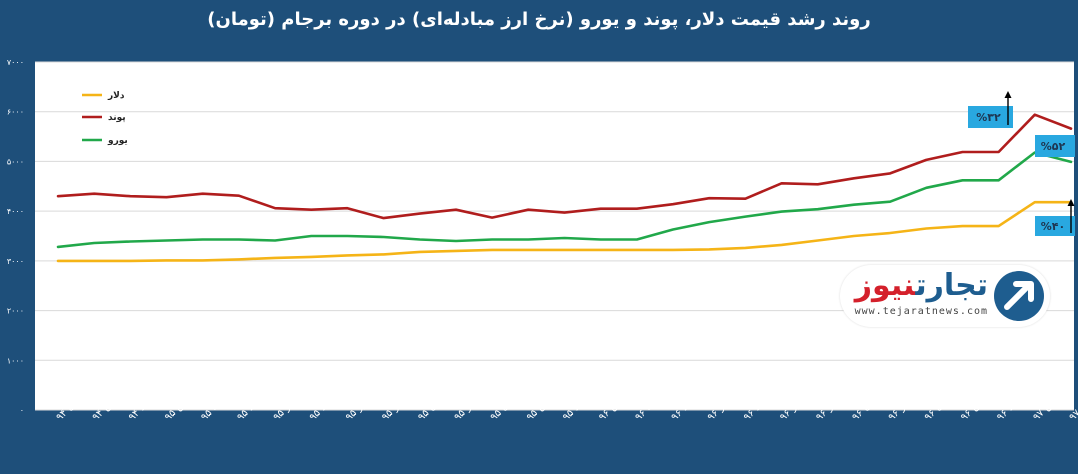 The image size is (1078, 474). Describe the element at coordinates (885, 285) in the screenshot. I see `logo-brand-part2: نیوز` at that location.